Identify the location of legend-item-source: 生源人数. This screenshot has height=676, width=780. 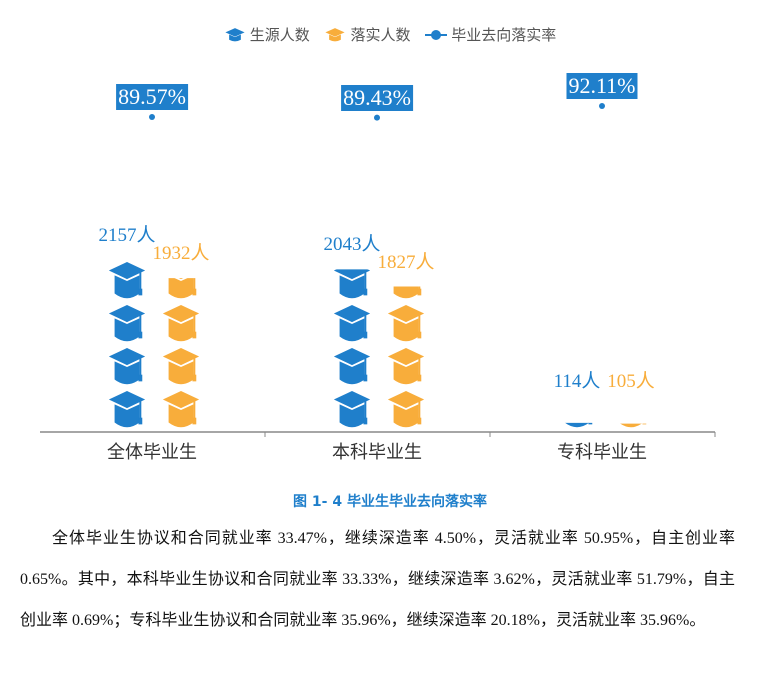
(267, 34).